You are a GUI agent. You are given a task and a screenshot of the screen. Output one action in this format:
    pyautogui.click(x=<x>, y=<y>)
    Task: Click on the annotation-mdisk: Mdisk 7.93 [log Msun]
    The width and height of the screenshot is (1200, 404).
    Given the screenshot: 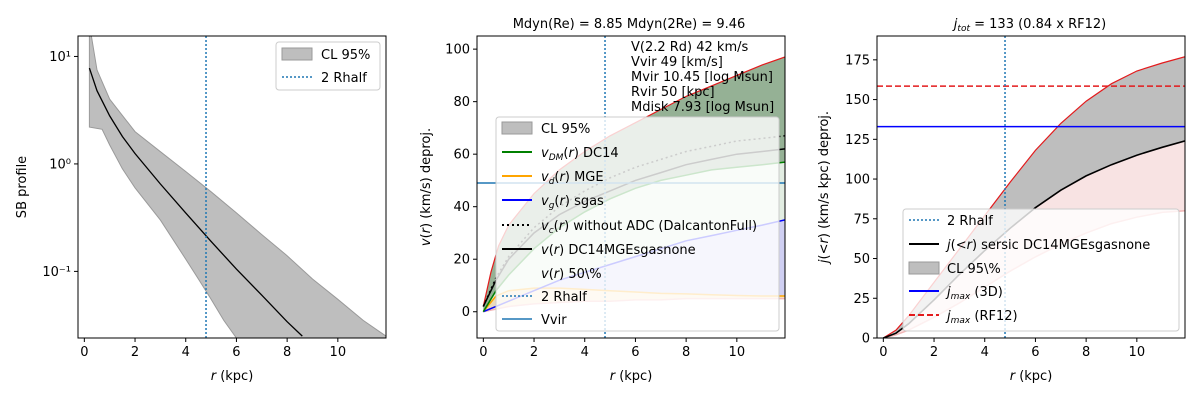 What is the action you would take?
    pyautogui.click(x=702, y=107)
    